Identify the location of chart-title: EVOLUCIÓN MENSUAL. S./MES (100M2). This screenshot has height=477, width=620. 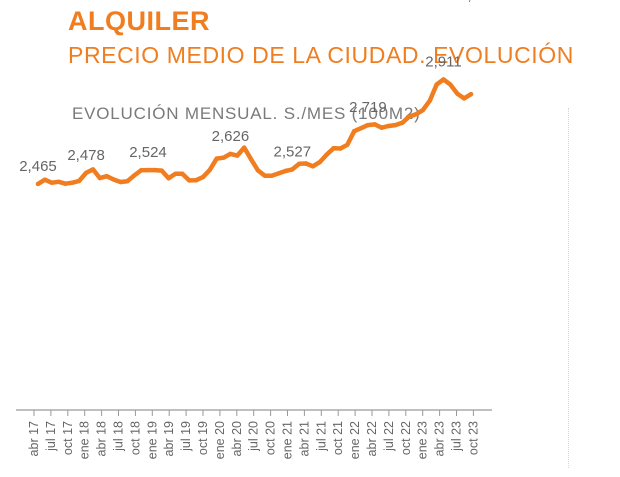
(246, 113).